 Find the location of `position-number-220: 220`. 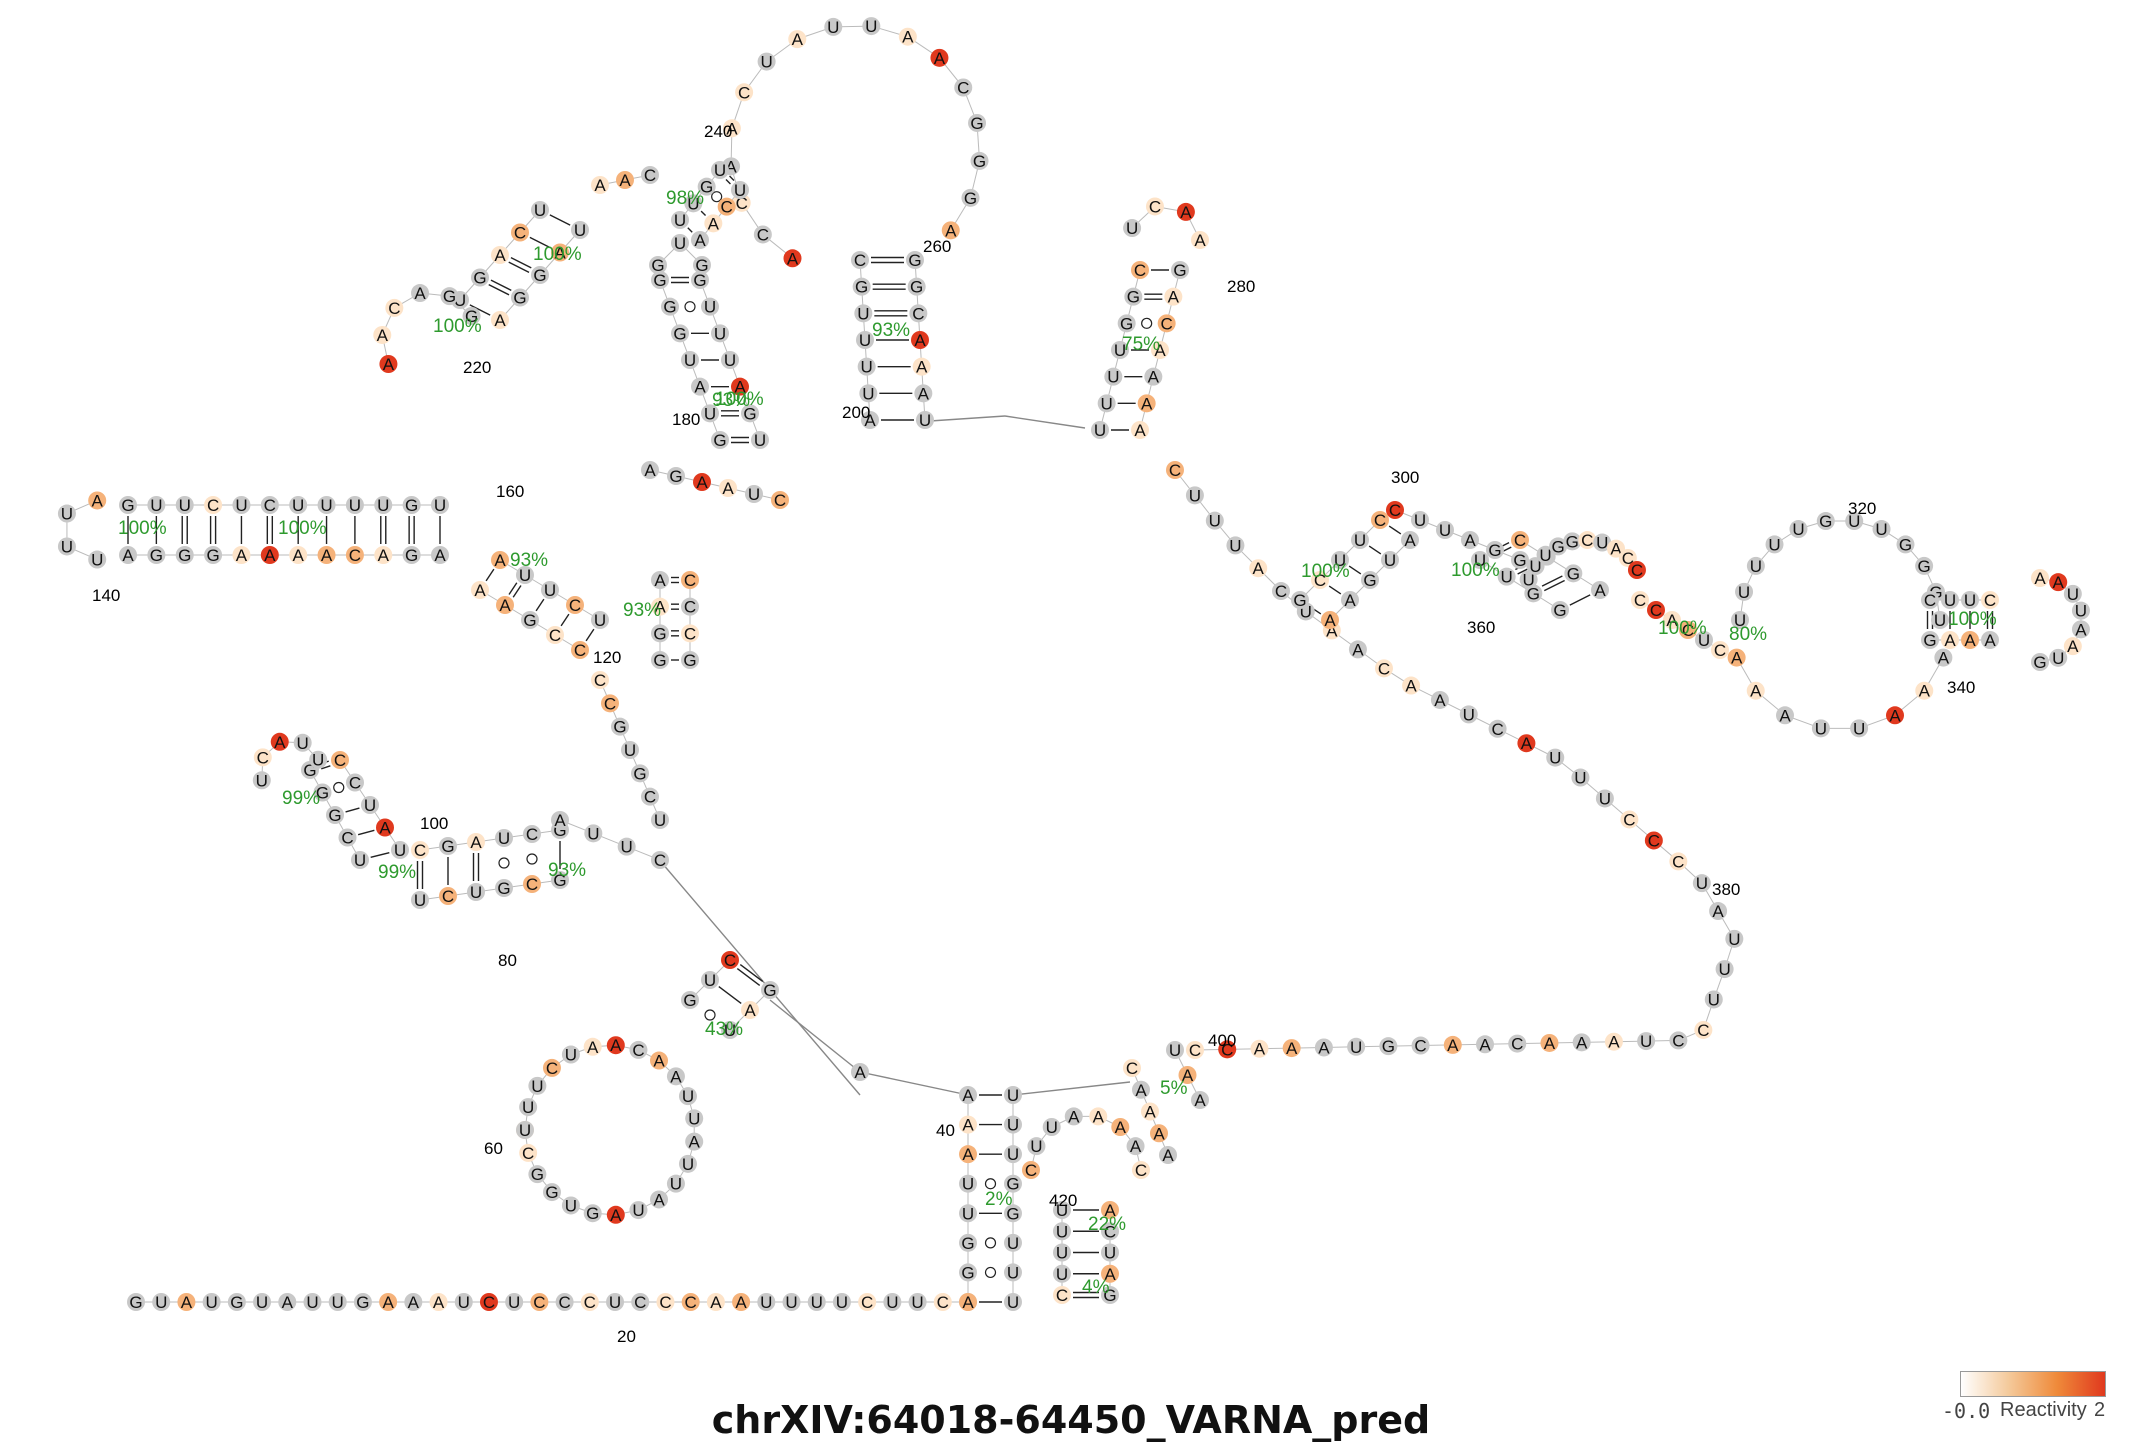

position-number-220: 220 is located at coordinates (477, 367).